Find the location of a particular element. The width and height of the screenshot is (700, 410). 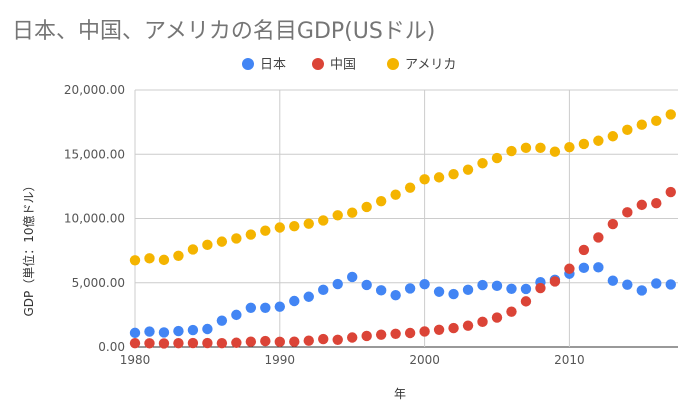

legend: 日本 中国 アメリカ is located at coordinates (349, 65).